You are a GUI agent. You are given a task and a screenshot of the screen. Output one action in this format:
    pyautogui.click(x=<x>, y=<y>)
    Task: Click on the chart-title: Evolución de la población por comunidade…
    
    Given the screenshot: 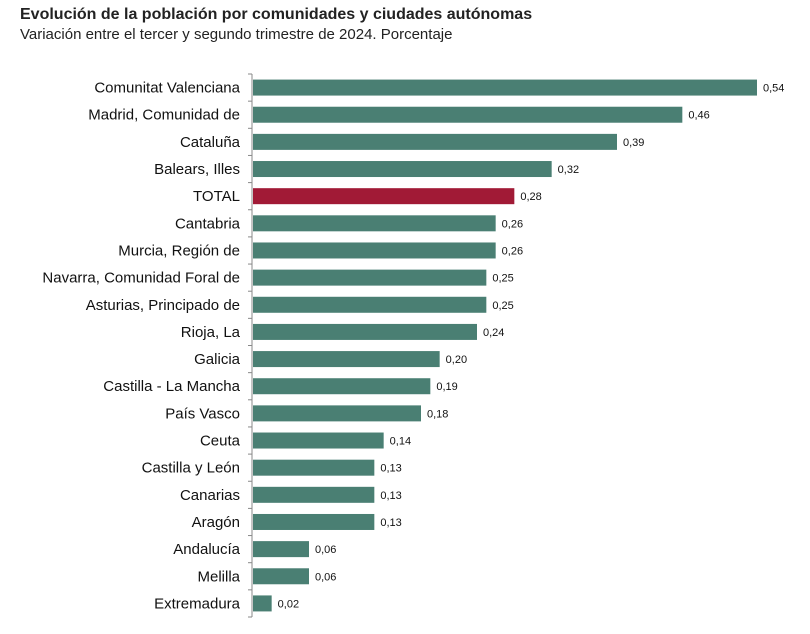 What is the action you would take?
    pyautogui.click(x=276, y=14)
    